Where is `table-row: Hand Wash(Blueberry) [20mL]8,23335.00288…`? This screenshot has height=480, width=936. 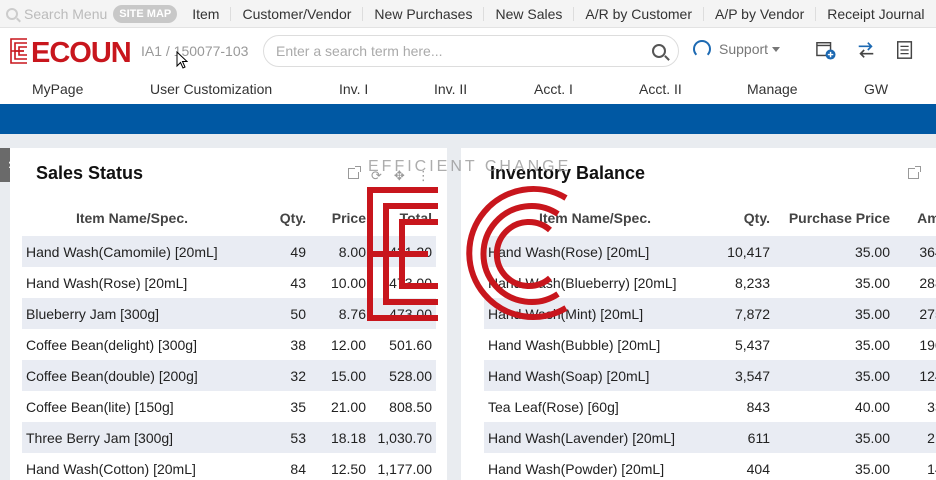 table-row: Hand Wash(Blueberry) [20mL]8,23335.00288… is located at coordinates (710, 282).